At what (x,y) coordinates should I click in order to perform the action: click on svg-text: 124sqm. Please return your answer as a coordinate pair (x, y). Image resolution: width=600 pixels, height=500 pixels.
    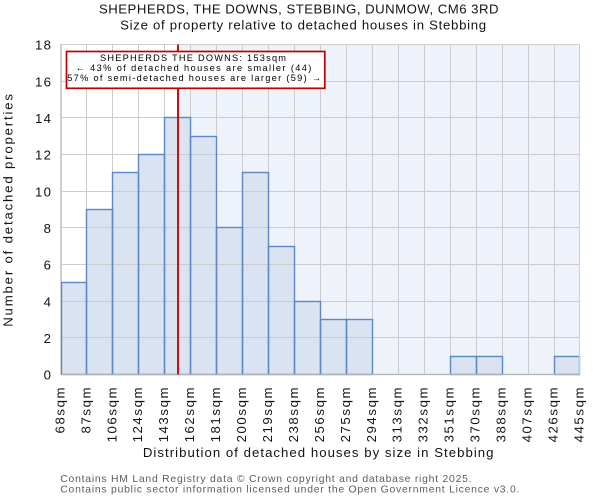
    Looking at the image, I should click on (137, 414).